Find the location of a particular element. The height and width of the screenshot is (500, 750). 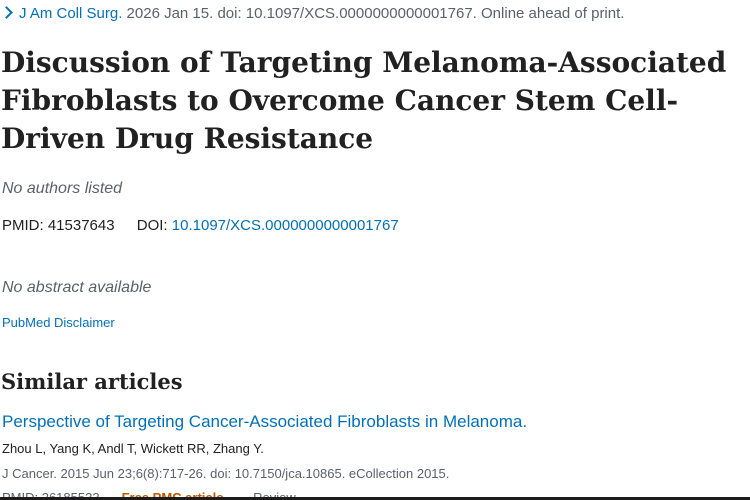

doi-link: 10.1097/XCS.0000000000001767 is located at coordinates (285, 225).